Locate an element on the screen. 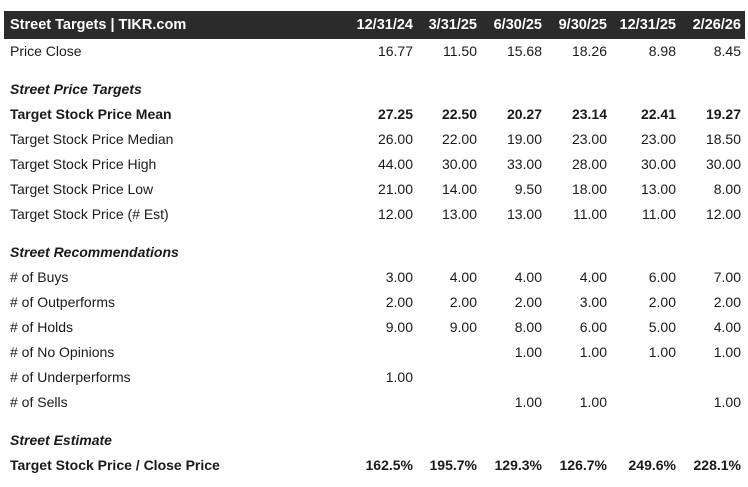 The width and height of the screenshot is (748, 487). column-header: 12/31/24 is located at coordinates (384, 25).